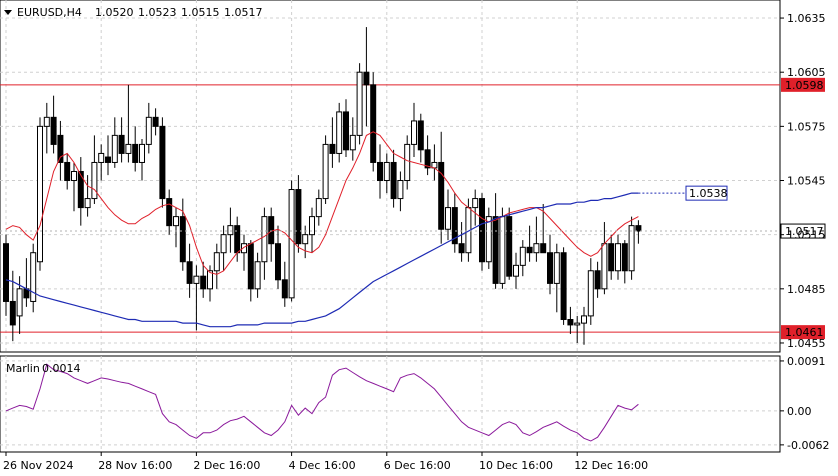  What do you see at coordinates (157, 12) in the screenshot?
I see `header-high: 1.0523` at bounding box center [157, 12].